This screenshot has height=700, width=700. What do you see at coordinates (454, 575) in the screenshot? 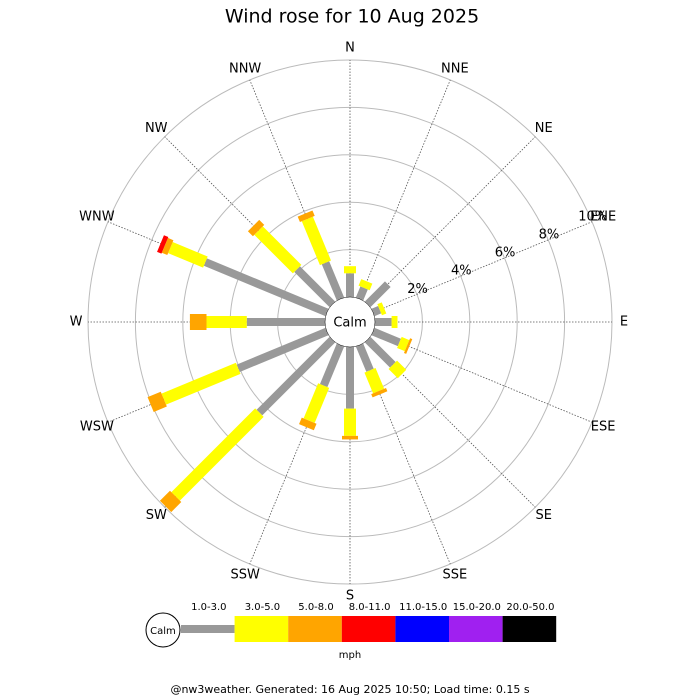
I see `direction-label: SSE` at bounding box center [454, 575].